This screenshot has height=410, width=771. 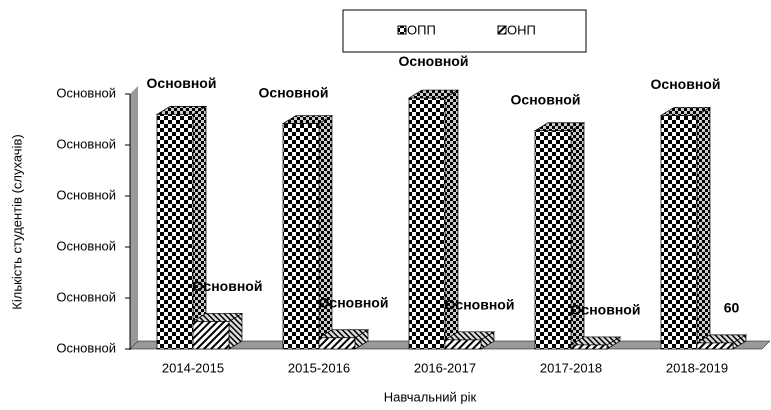 I want to click on legend-label: ОПП, so click(x=421, y=29).